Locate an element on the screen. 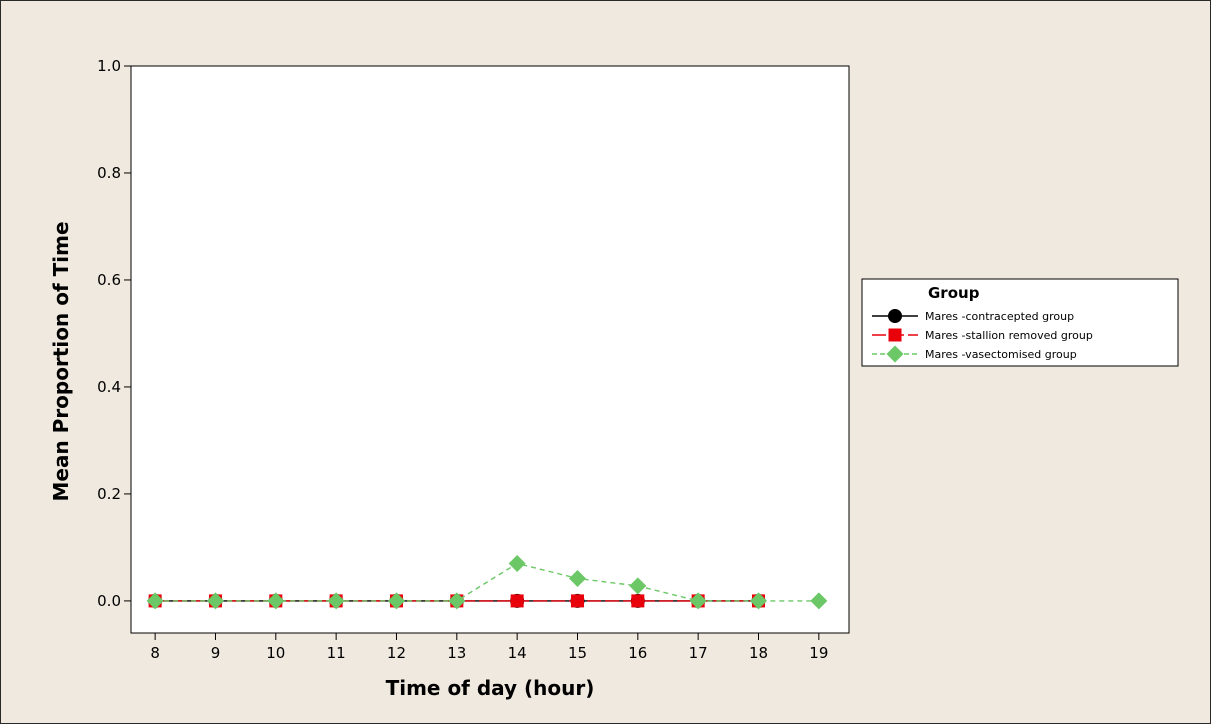  y-axis-title: Mean Proportion of Time is located at coordinates (61, 361).